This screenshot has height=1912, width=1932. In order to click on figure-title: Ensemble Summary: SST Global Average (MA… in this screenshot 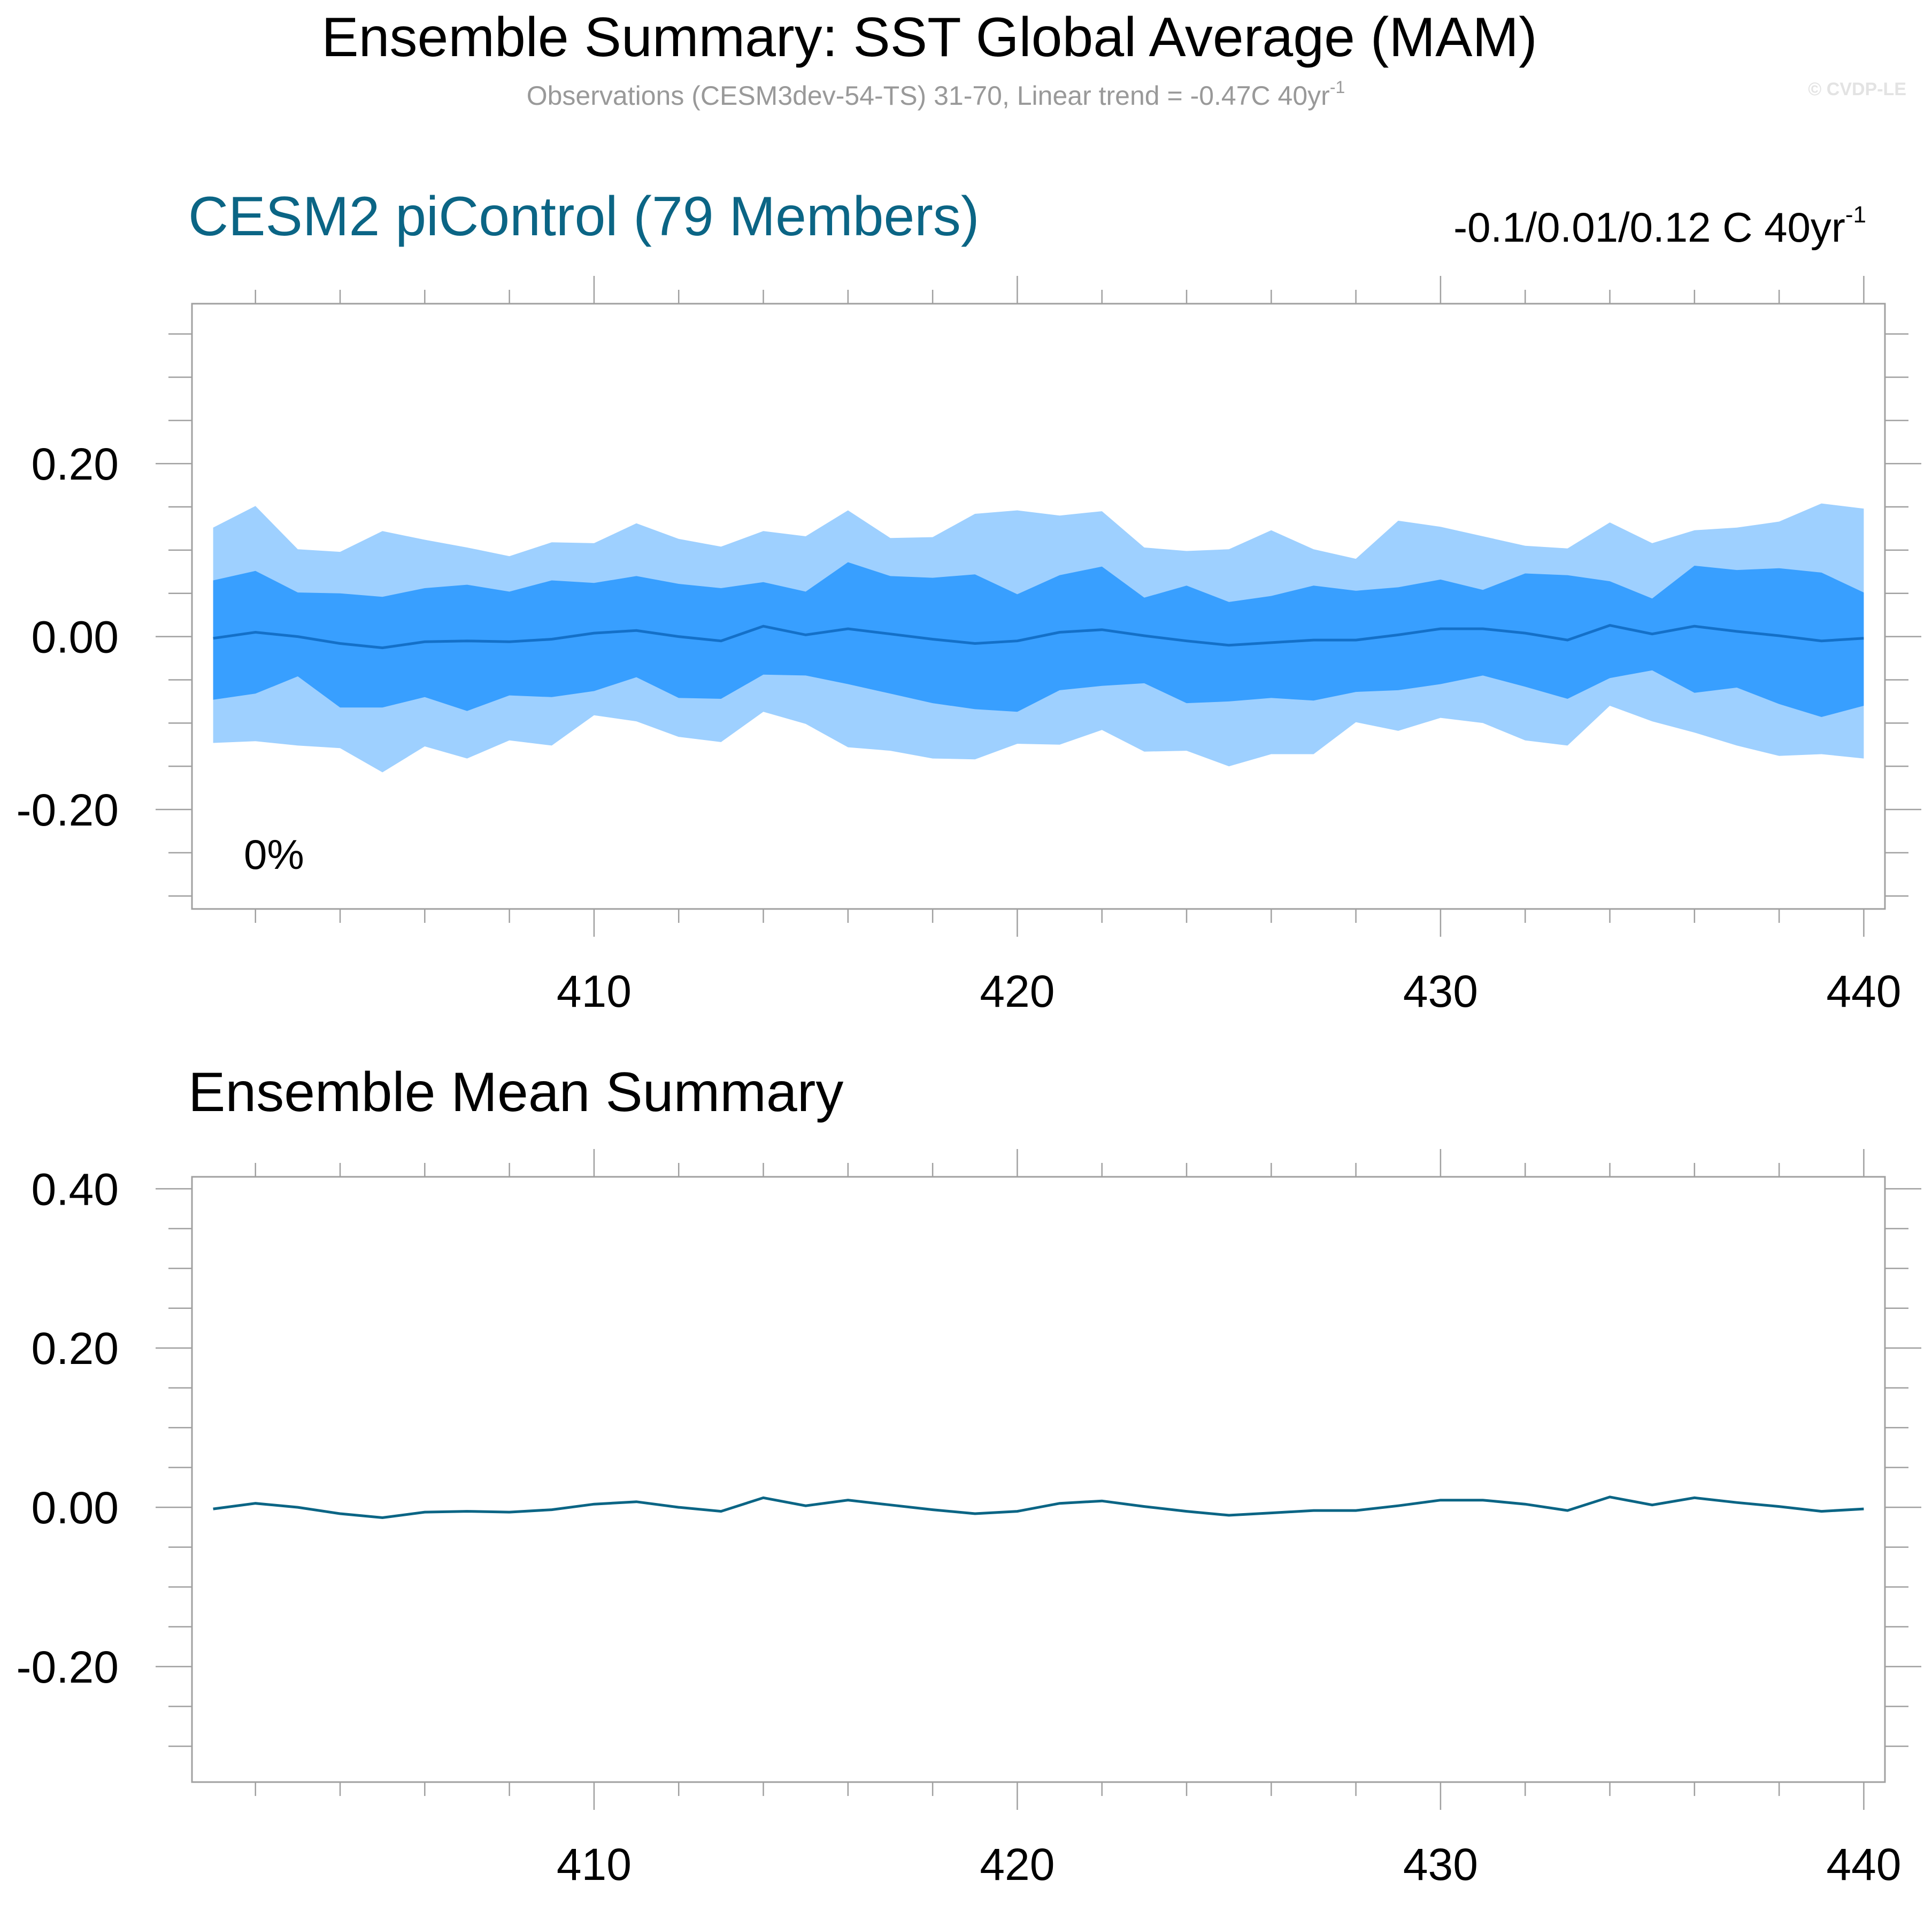, I will do `click(929, 37)`.